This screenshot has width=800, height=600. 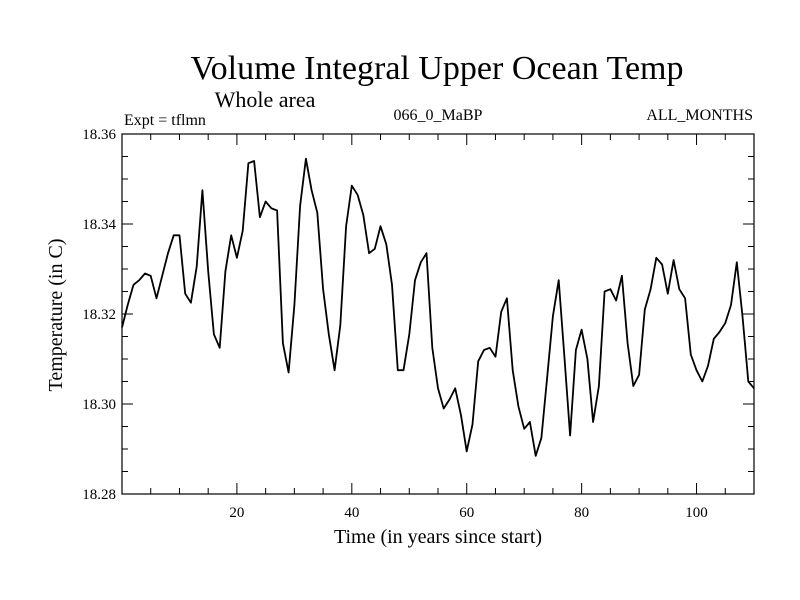 What do you see at coordinates (696, 513) in the screenshot?
I see `x-tick-label: 100` at bounding box center [696, 513].